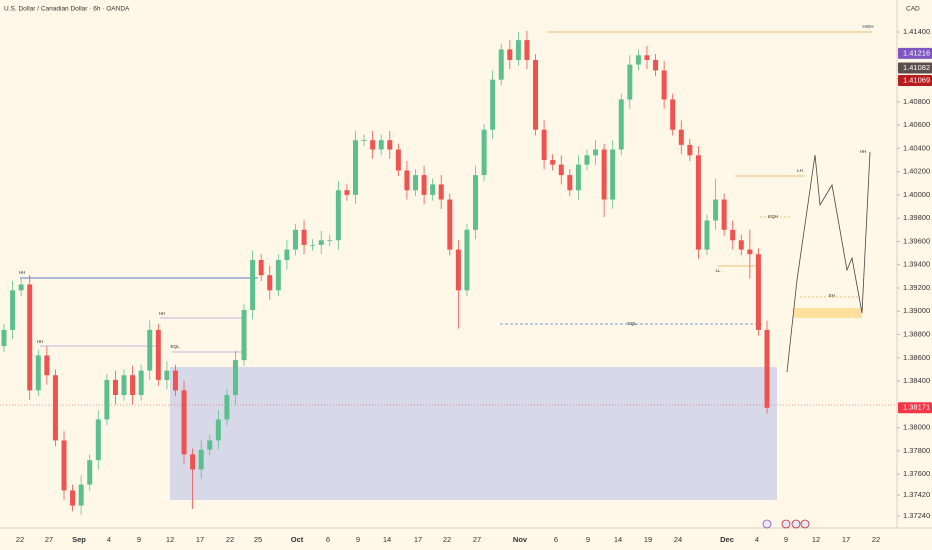  What do you see at coordinates (800, 170) in the screenshot?
I see `annotation: LH` at bounding box center [800, 170].